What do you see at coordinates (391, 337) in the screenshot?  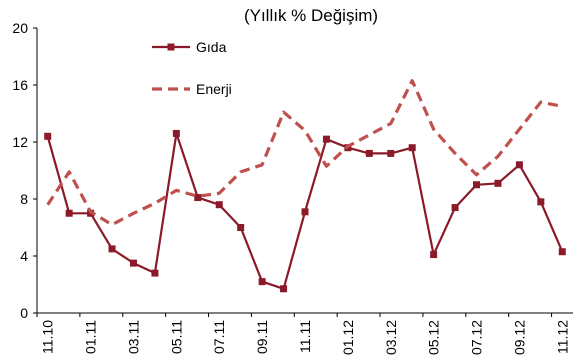 I see `x-tick-label: 03.12` at bounding box center [391, 337].